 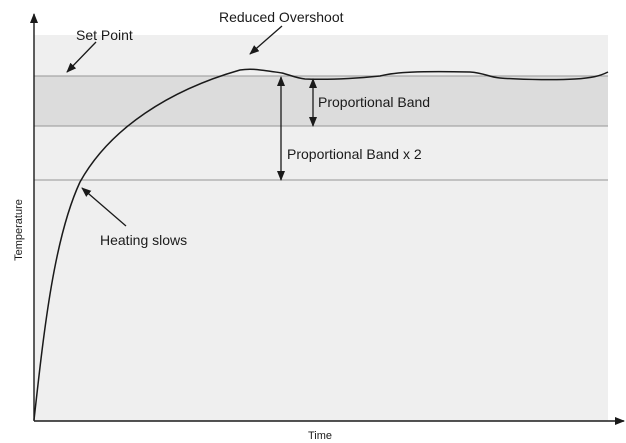 What do you see at coordinates (143, 240) in the screenshot?
I see `heating-slows-label: Heating slows` at bounding box center [143, 240].